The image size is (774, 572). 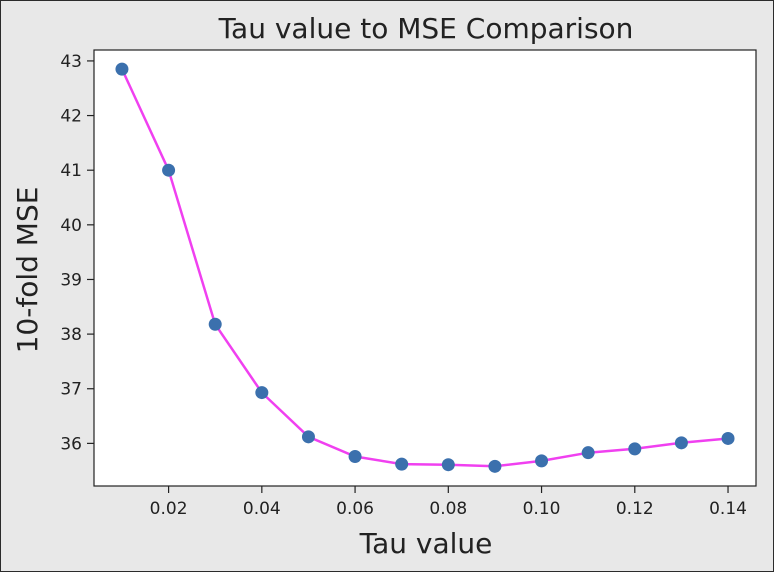 What do you see at coordinates (71, 335) in the screenshot?
I see `y-tick-label: 38` at bounding box center [71, 335].